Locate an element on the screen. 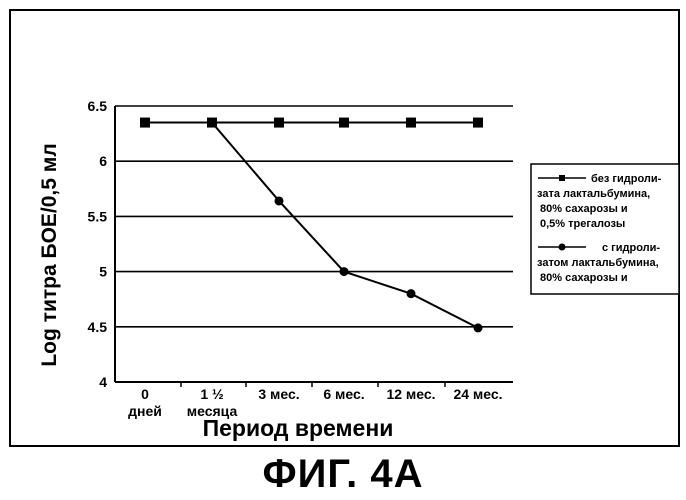 The height and width of the screenshot is (500, 686). figure-caption: ФИГ. 4А is located at coordinates (343, 474).